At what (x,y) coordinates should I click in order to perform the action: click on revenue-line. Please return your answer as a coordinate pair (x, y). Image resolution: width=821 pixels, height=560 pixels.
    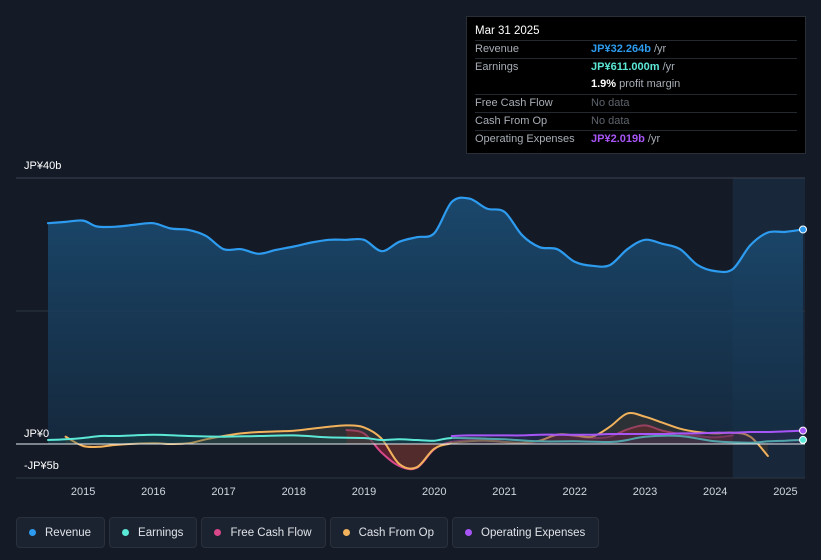
    Looking at the image, I should click on (425, 235).